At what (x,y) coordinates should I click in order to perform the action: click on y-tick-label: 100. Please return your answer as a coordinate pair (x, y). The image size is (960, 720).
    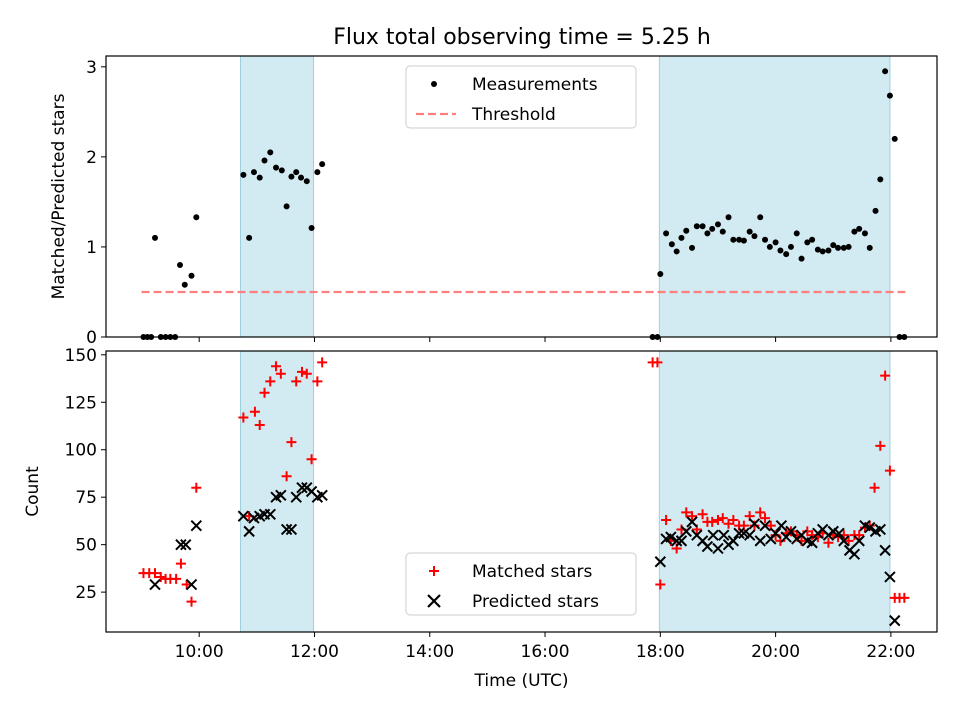
    Looking at the image, I should click on (81, 451).